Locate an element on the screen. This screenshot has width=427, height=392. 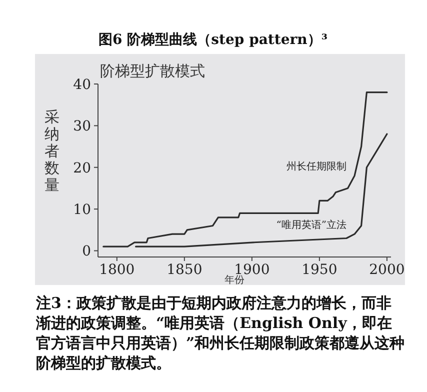
x-tick-label: 1950 is located at coordinates (320, 270).